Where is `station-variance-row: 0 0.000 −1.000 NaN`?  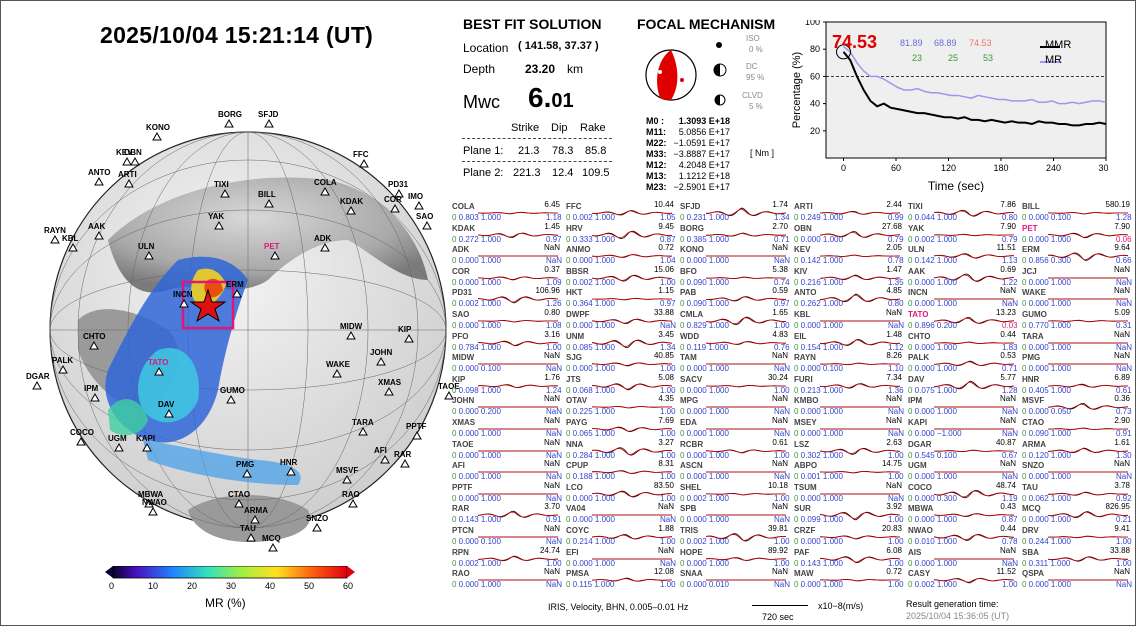
station-variance-row: 0 0.000 −1.000 NaN is located at coordinates (963, 433).